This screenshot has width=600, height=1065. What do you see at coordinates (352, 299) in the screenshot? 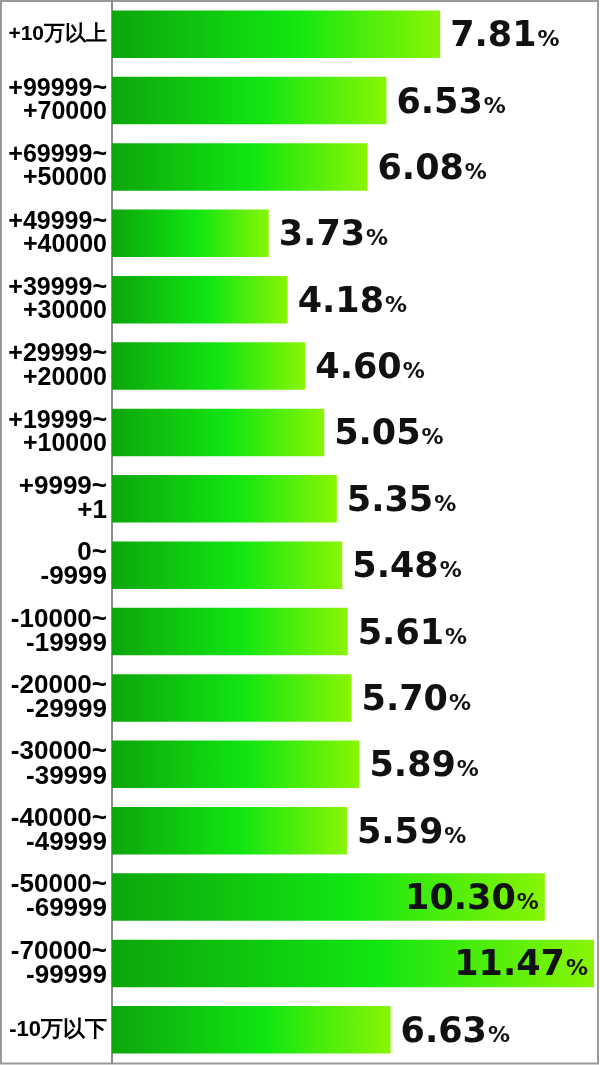
I see `data-label: 4.18%` at bounding box center [352, 299].